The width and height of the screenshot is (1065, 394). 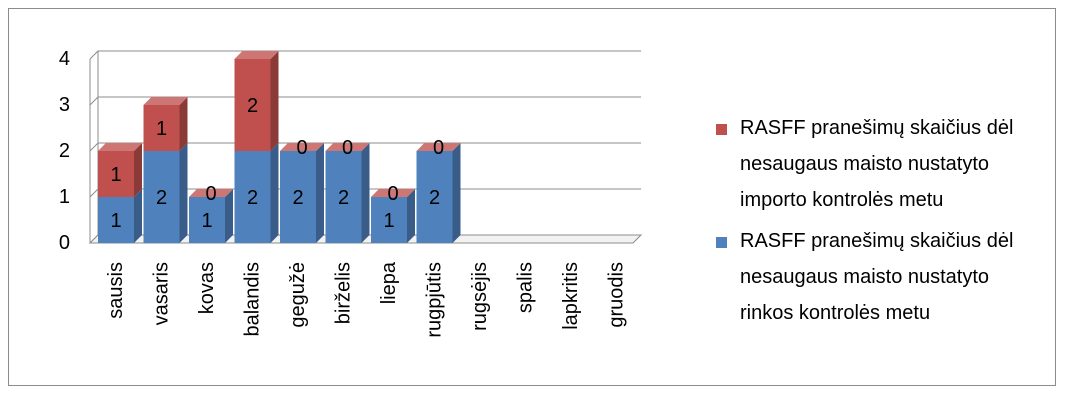 What do you see at coordinates (344, 293) in the screenshot?
I see `x-tick-label: birželis` at bounding box center [344, 293].